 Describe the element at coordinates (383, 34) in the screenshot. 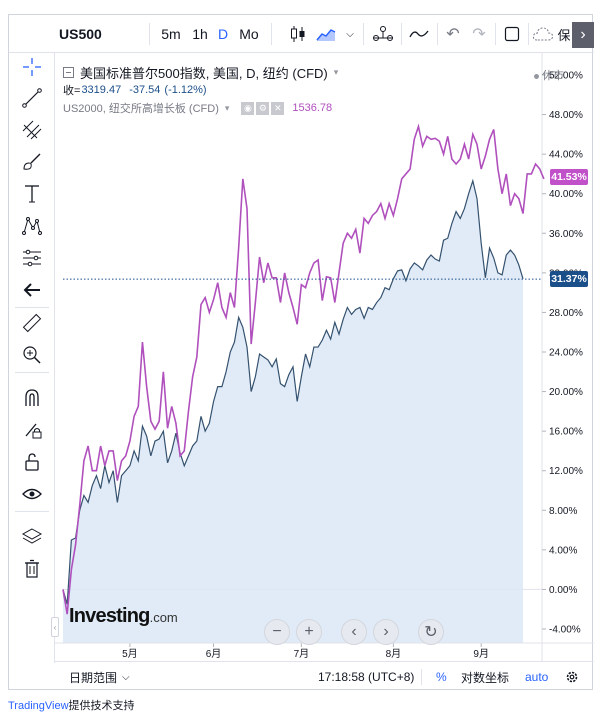

I see `compare-icon` at that location.